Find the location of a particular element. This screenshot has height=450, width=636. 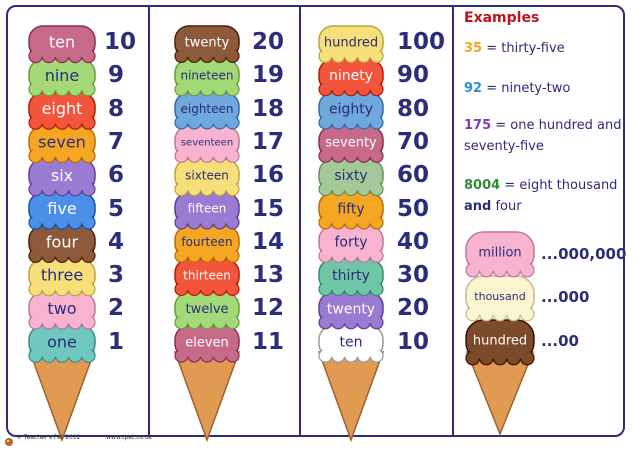

example-text: = thirty-five is located at coordinates (523, 48).